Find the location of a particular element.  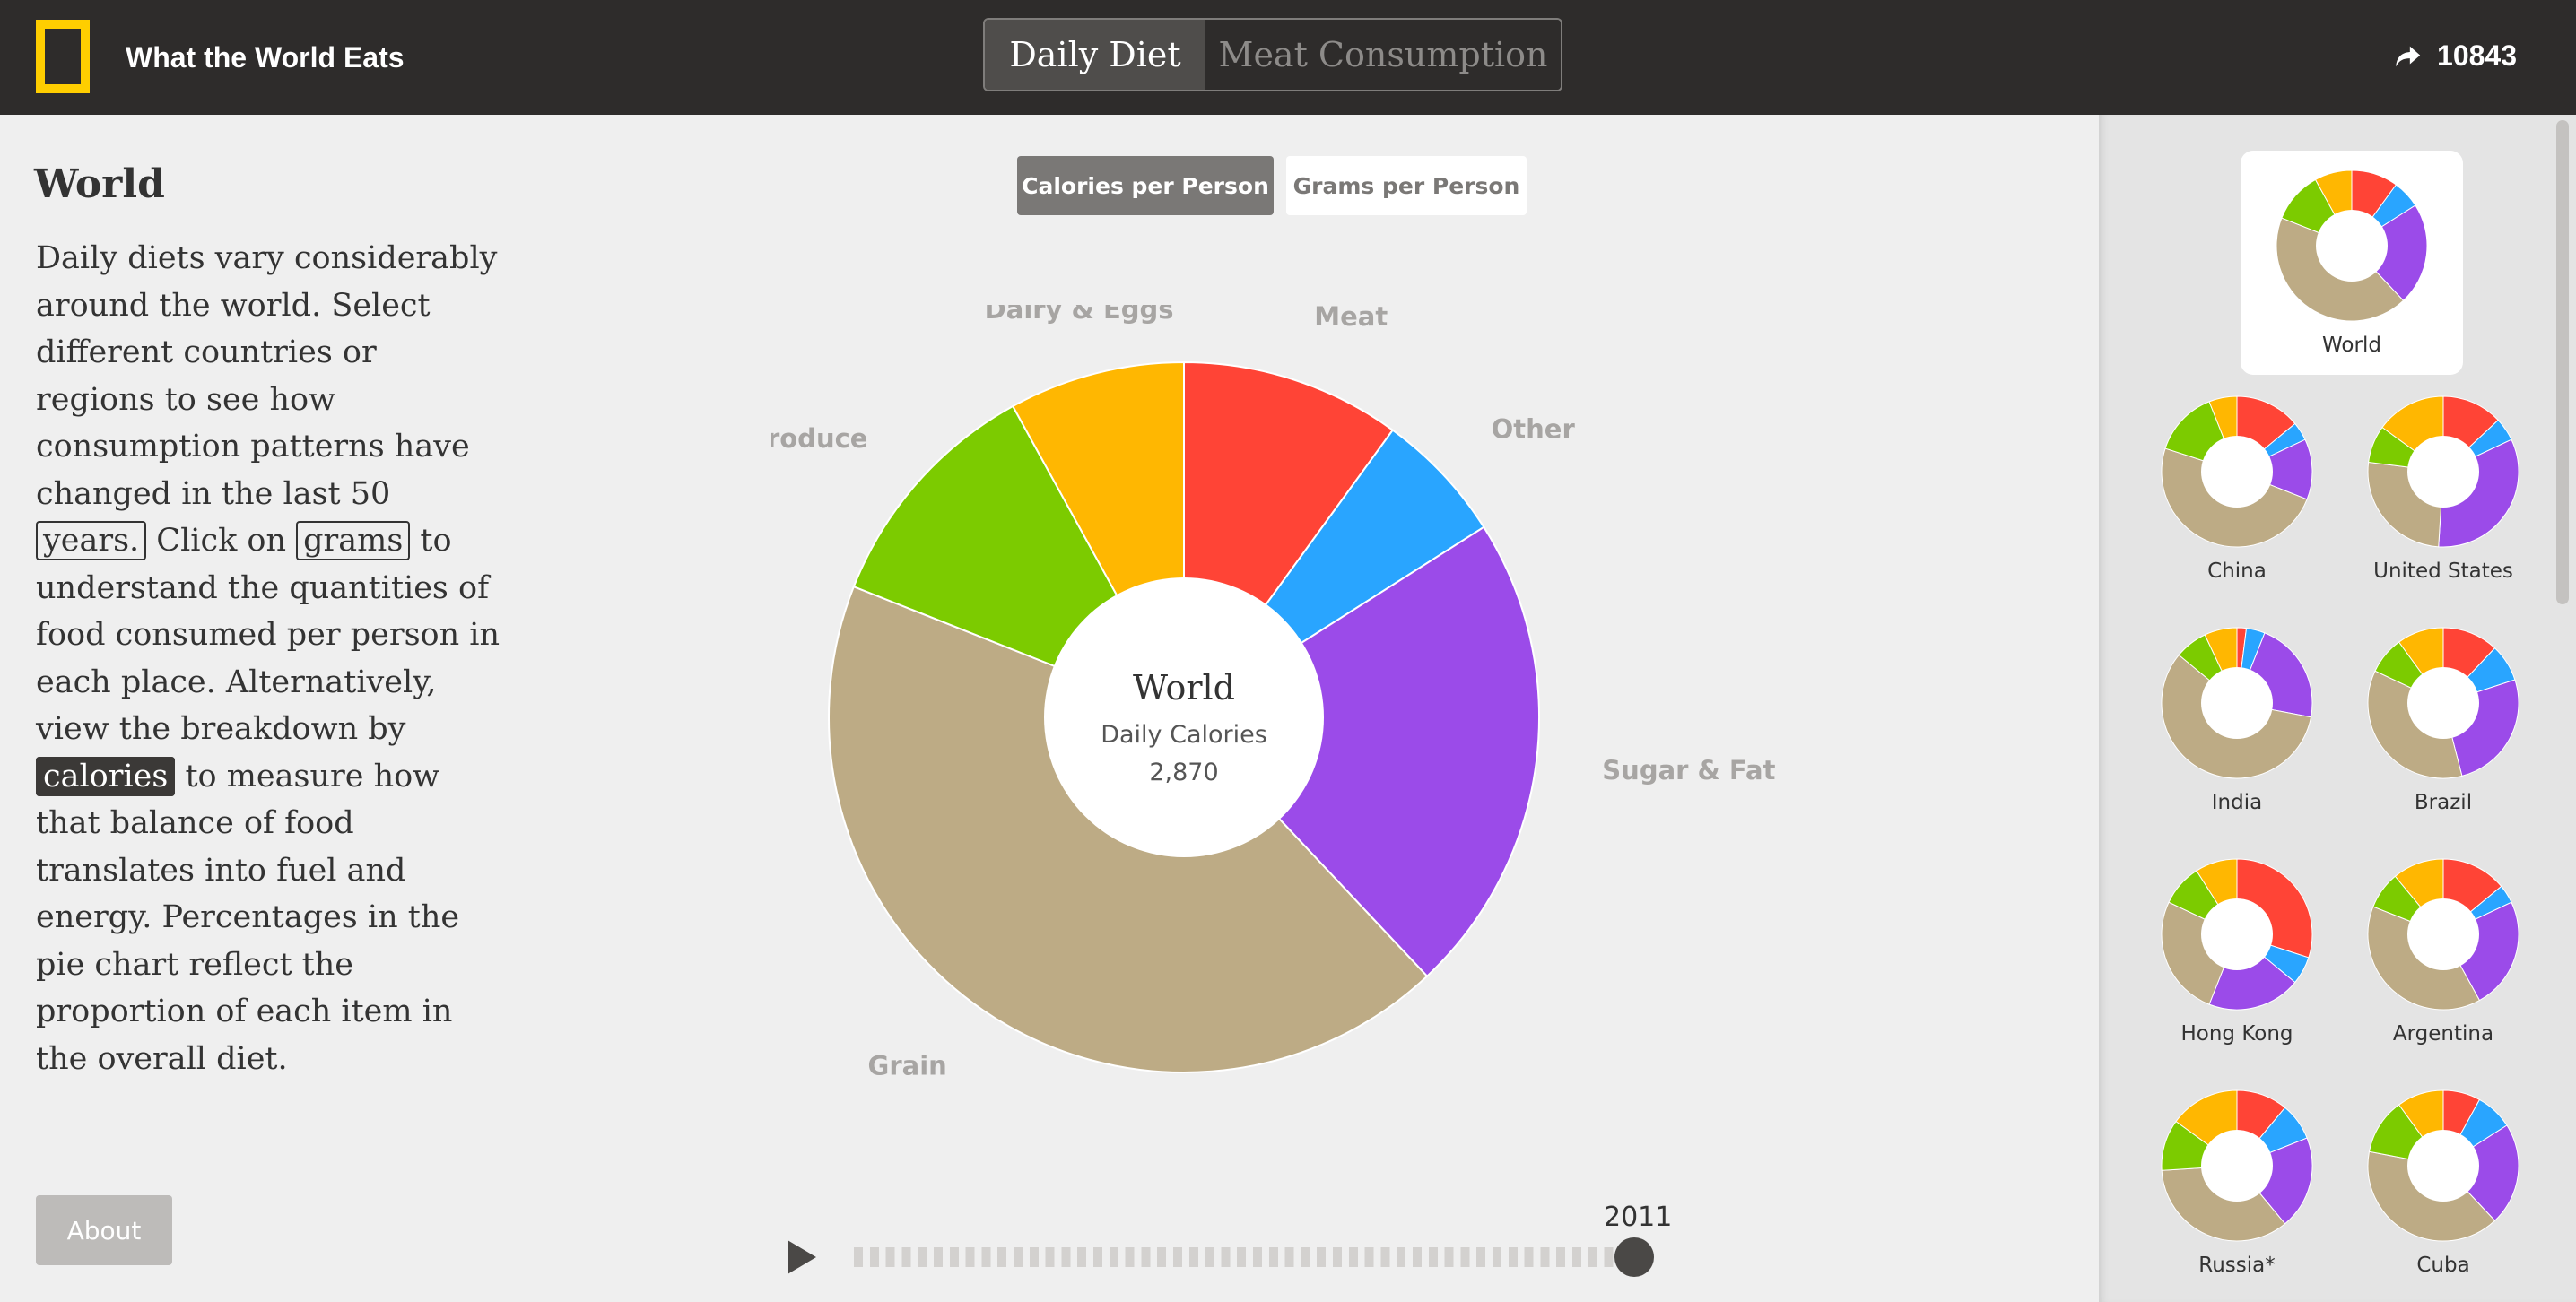

slice-label-dairy-eggs: Dairy & Eggs is located at coordinates (1079, 315).